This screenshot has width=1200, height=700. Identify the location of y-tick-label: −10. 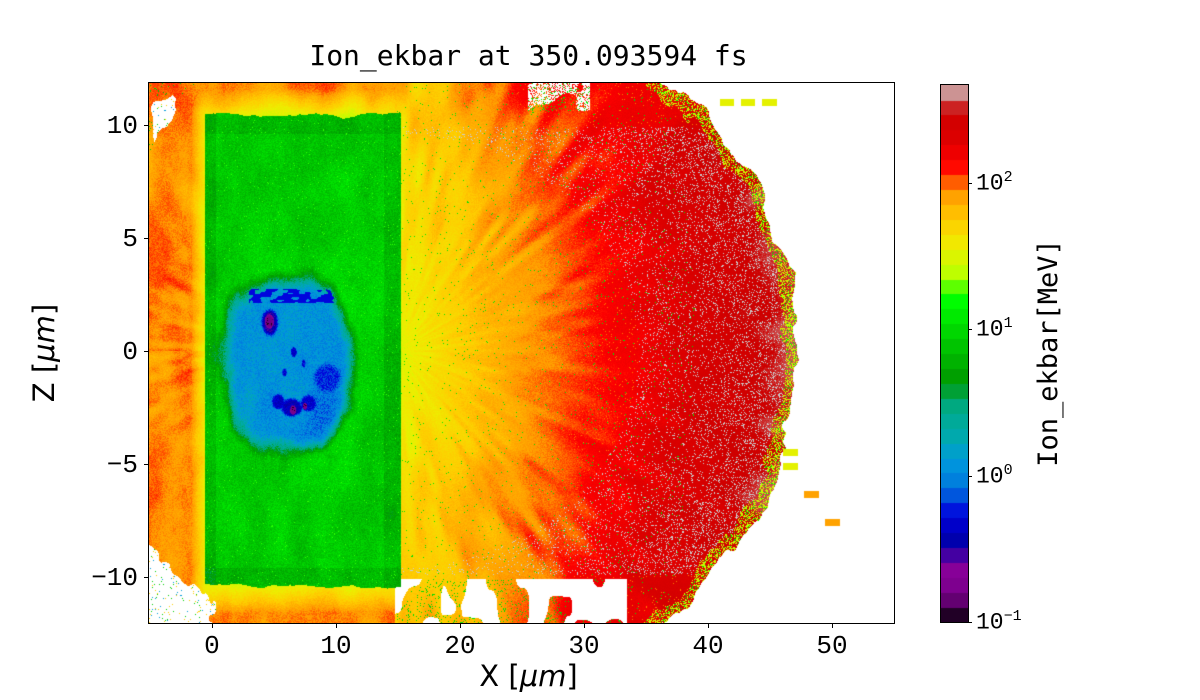
(114, 578).